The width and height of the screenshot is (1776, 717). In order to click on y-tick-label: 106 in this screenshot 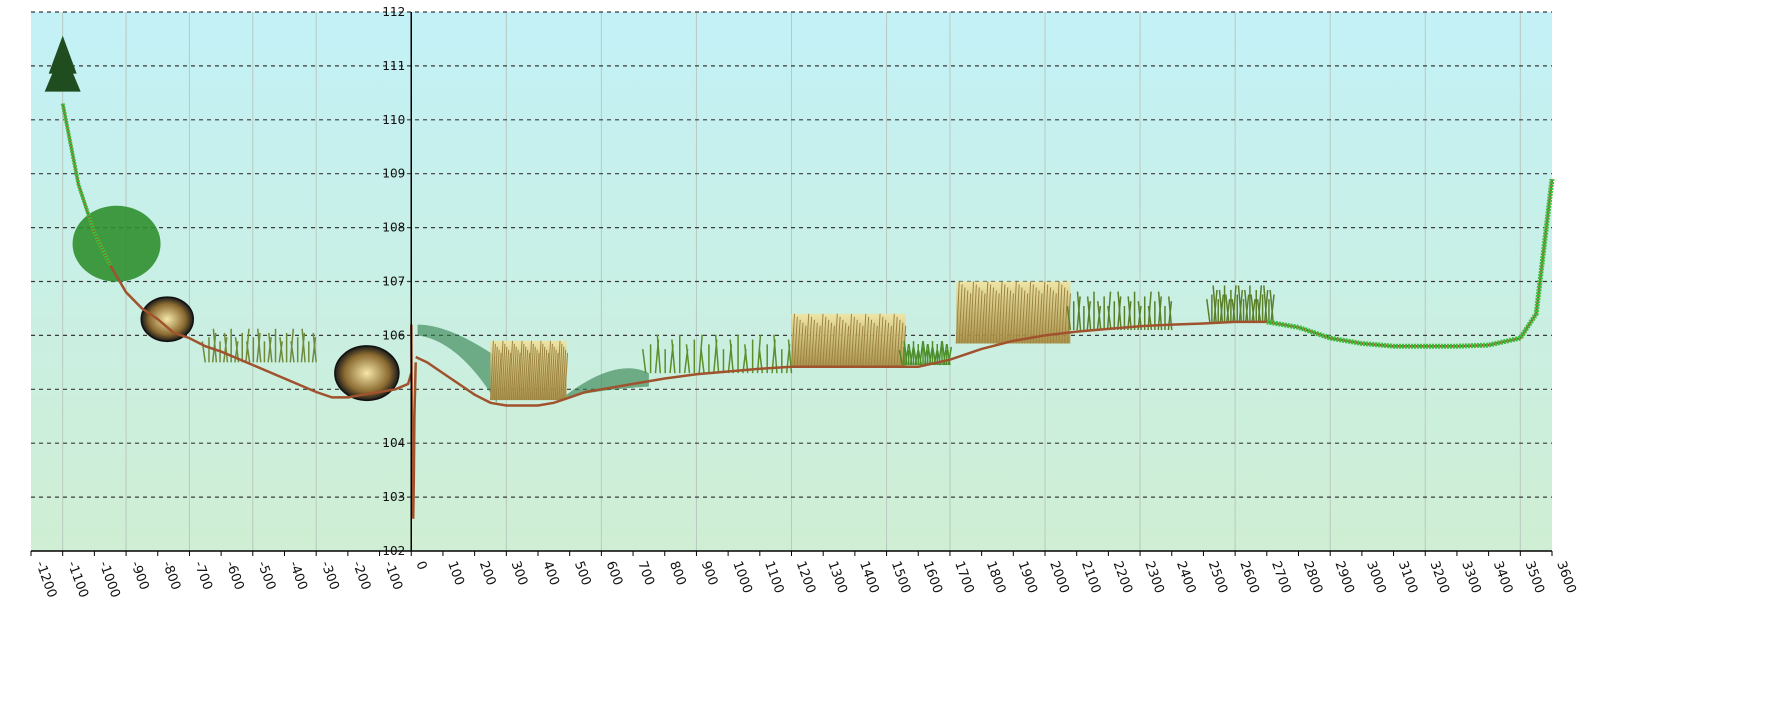, I will do `click(393, 335)`.